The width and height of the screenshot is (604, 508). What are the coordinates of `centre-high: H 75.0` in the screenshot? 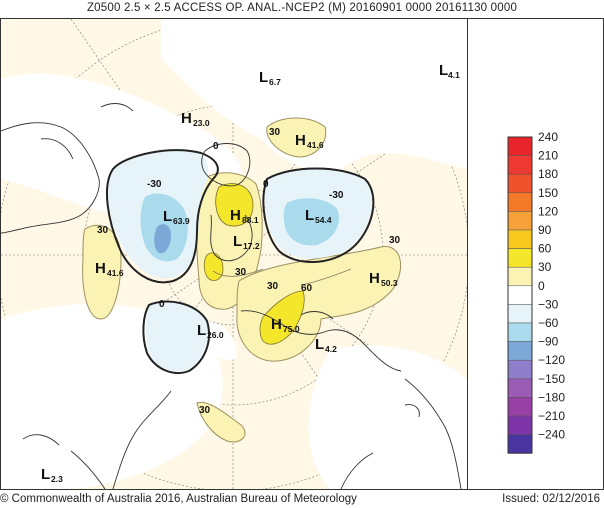 It's located at (285, 325).